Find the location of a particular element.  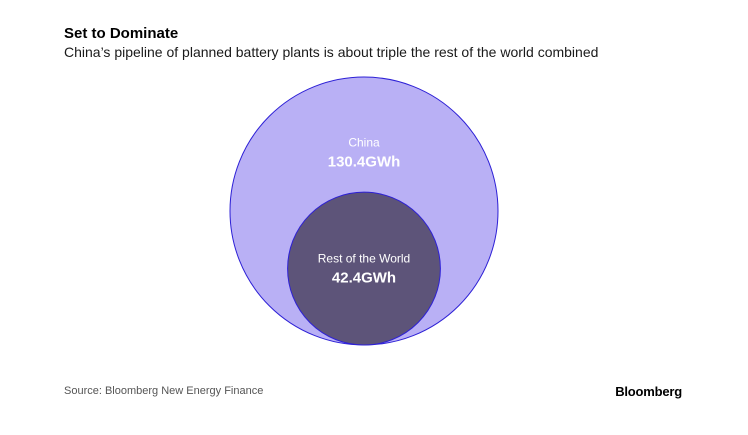

label-china: China is located at coordinates (364, 143).